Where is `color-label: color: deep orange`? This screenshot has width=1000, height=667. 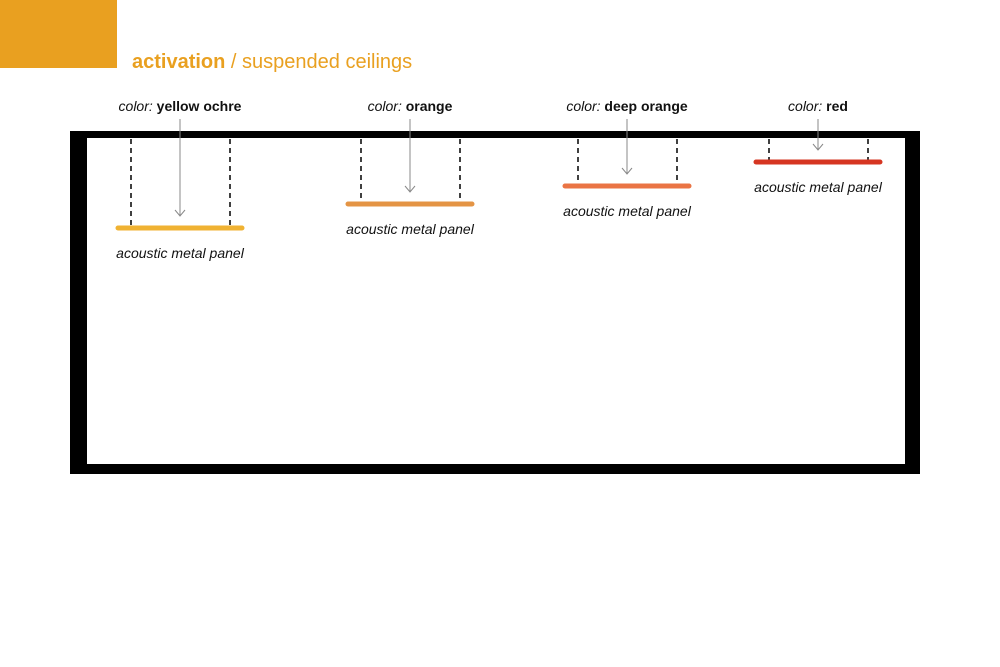
color-label: color: deep orange is located at coordinates (627, 106).